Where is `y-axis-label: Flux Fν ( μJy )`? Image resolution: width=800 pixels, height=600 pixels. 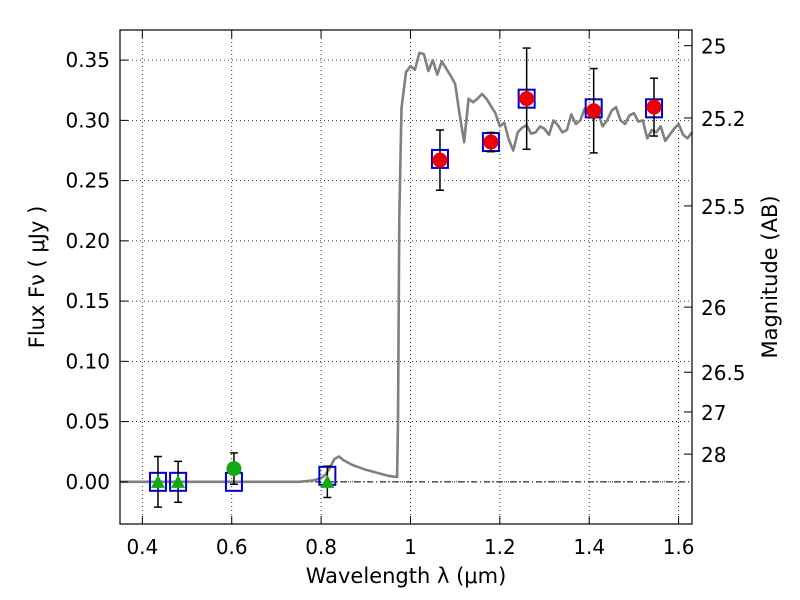
y-axis-label: Flux Fν ( μJy ) is located at coordinates (37, 277).